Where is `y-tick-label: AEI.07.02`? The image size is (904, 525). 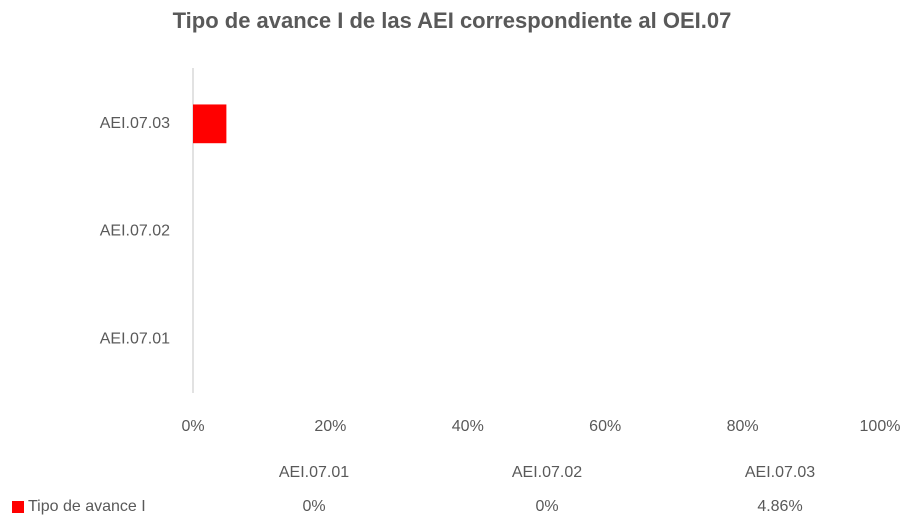 y-tick-label: AEI.07.02 is located at coordinates (135, 231).